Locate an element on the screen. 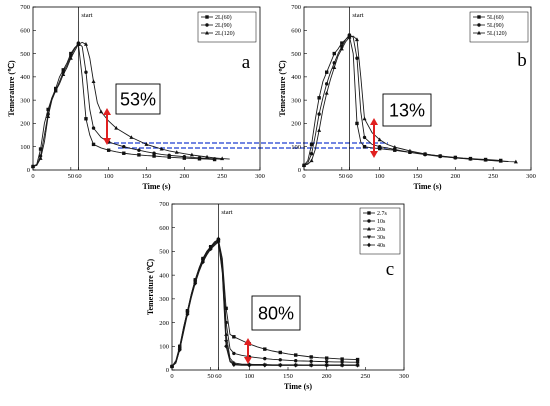  legend-entry: 10s is located at coordinates (381, 222).